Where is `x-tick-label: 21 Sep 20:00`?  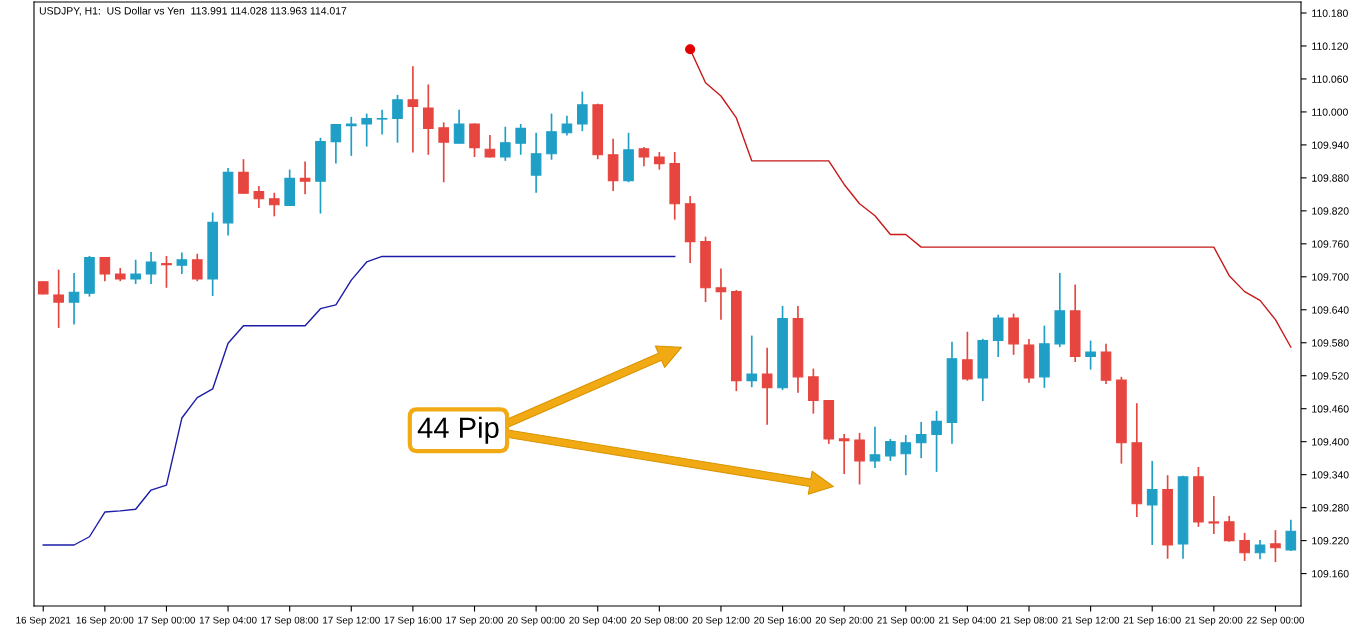
x-tick-label: 21 Sep 20:00 is located at coordinates (1214, 621).